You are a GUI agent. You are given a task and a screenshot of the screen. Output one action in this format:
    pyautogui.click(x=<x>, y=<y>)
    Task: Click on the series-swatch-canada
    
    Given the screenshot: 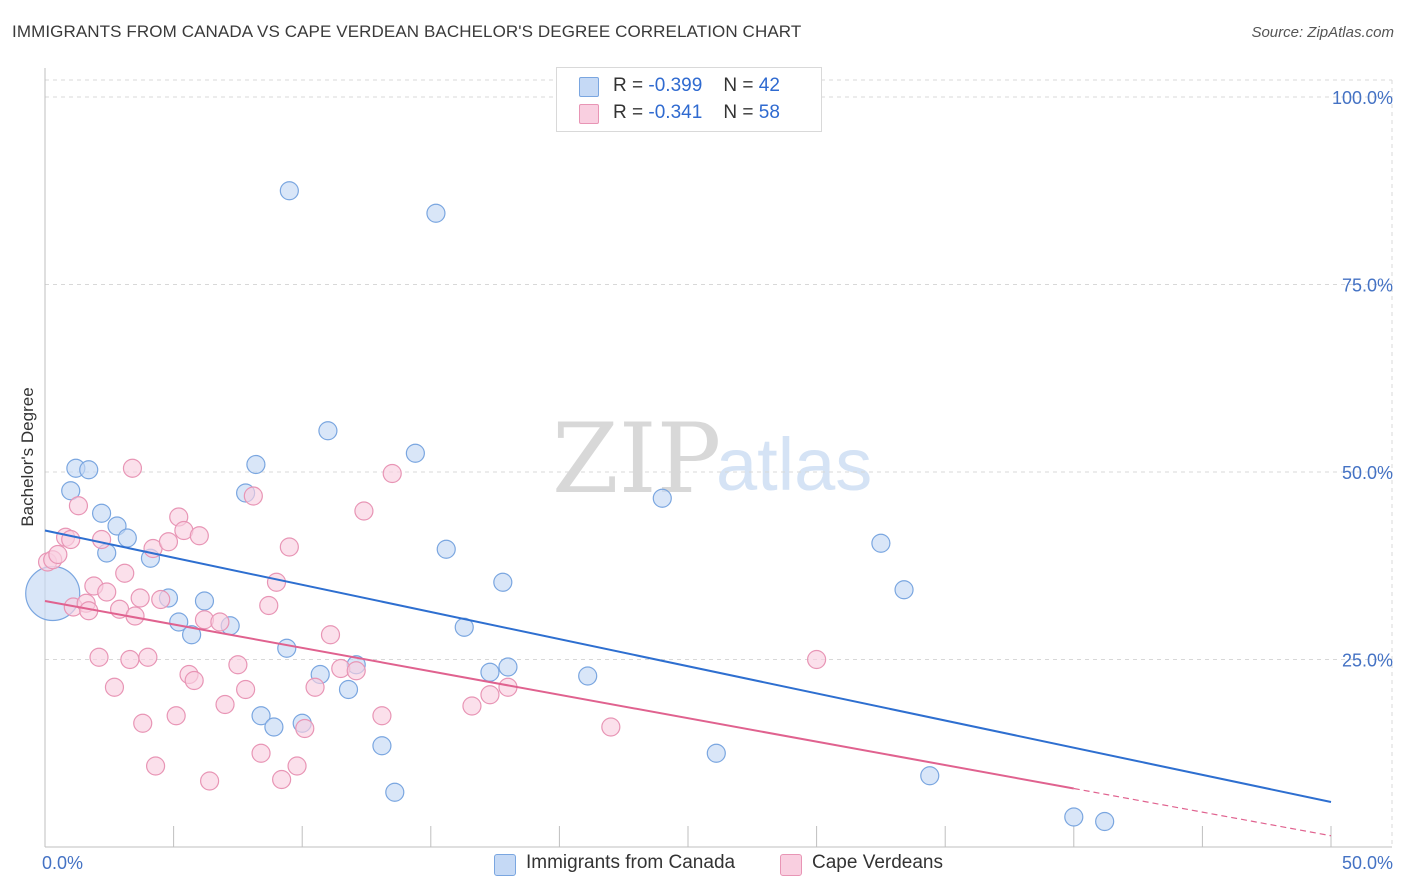 What is the action you would take?
    pyautogui.click(x=505, y=865)
    